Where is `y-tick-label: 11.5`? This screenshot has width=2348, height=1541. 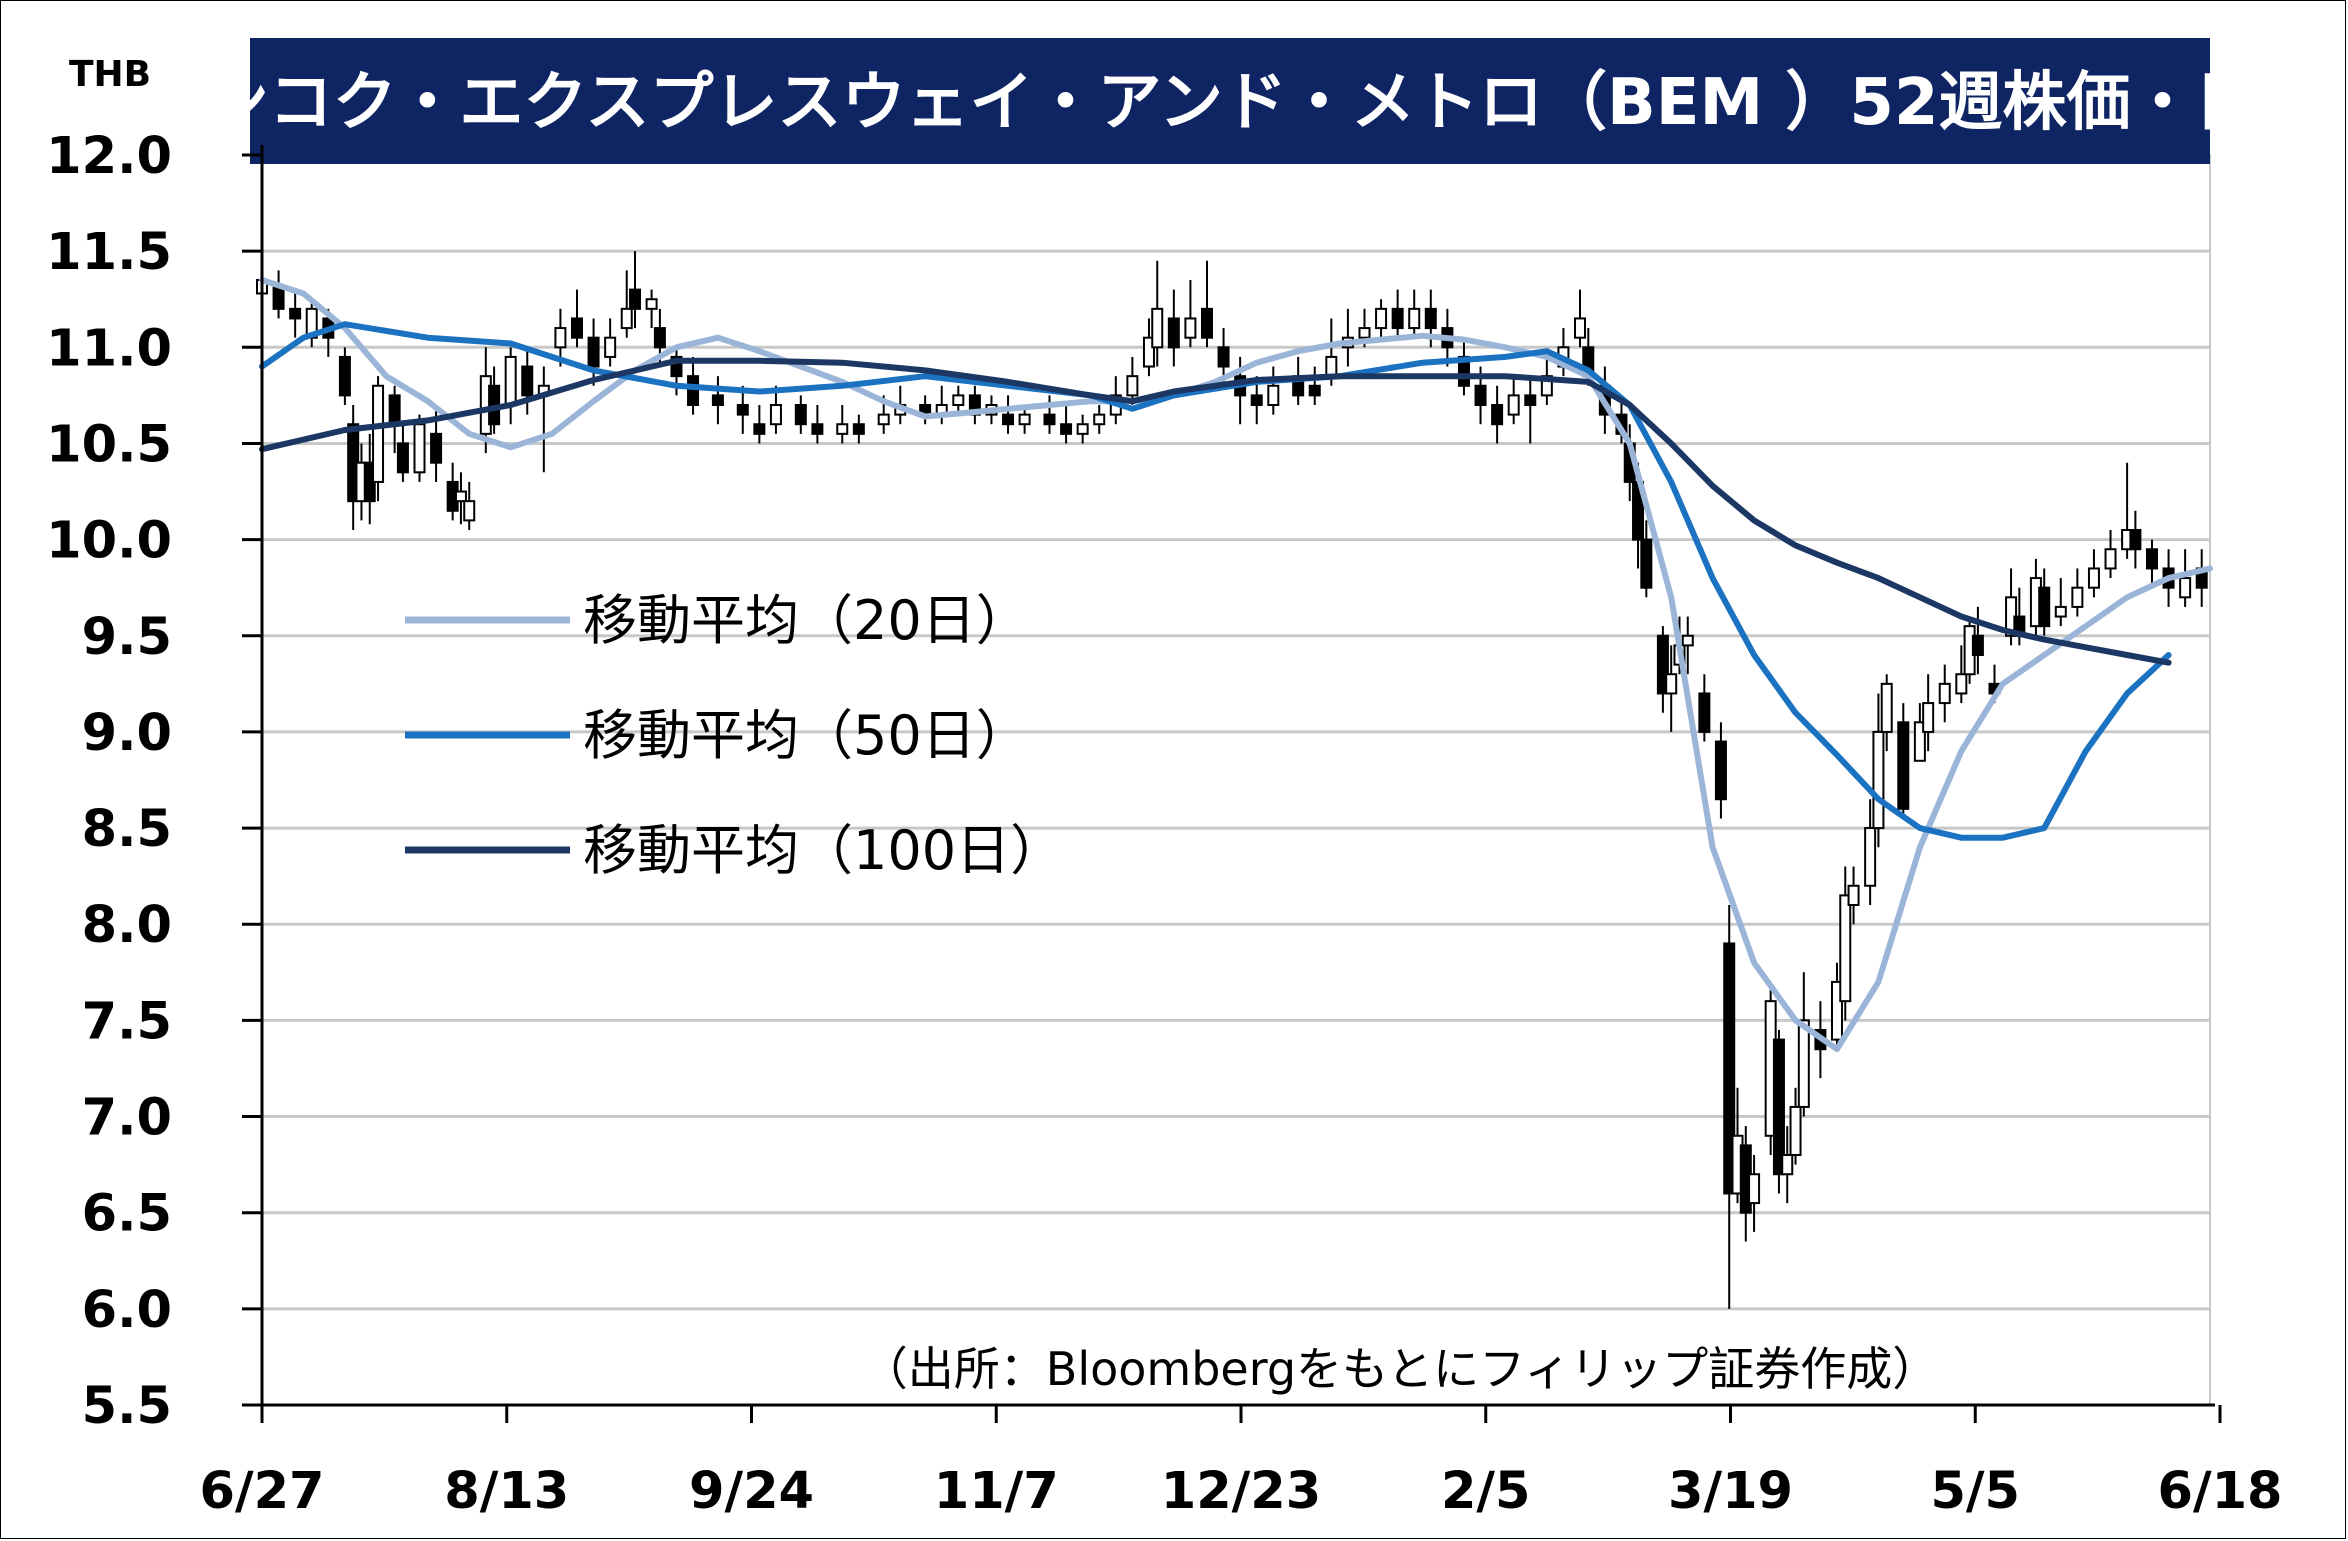
y-tick-label: 11.5 is located at coordinates (109, 252).